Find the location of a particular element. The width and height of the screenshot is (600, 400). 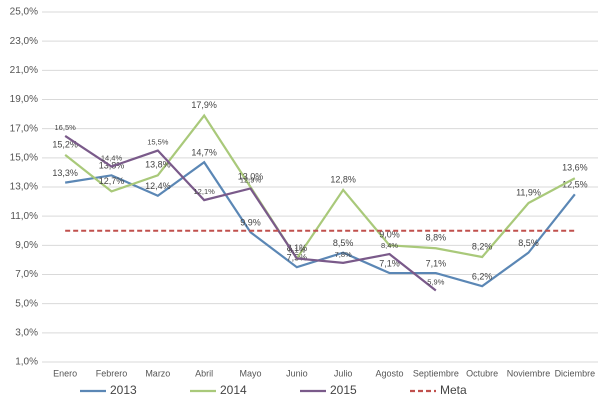

data-label: 12,4% is located at coordinates (158, 186).